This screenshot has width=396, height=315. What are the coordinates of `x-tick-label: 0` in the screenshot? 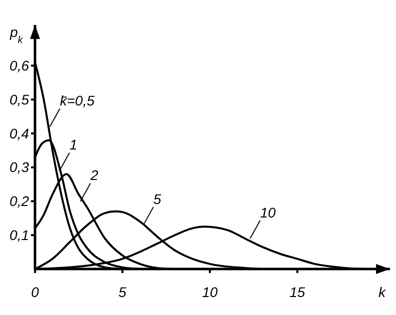 It's located at (35, 292).